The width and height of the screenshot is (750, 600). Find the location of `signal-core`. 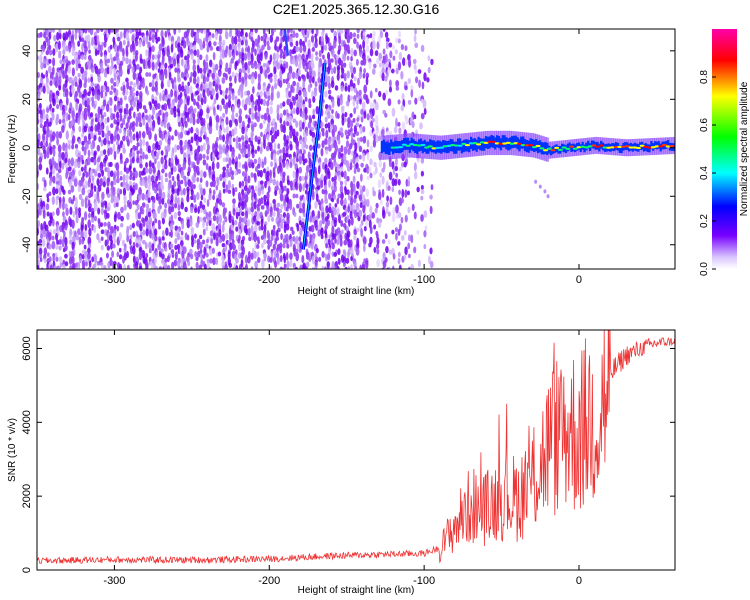

signal-core is located at coordinates (591, 144).